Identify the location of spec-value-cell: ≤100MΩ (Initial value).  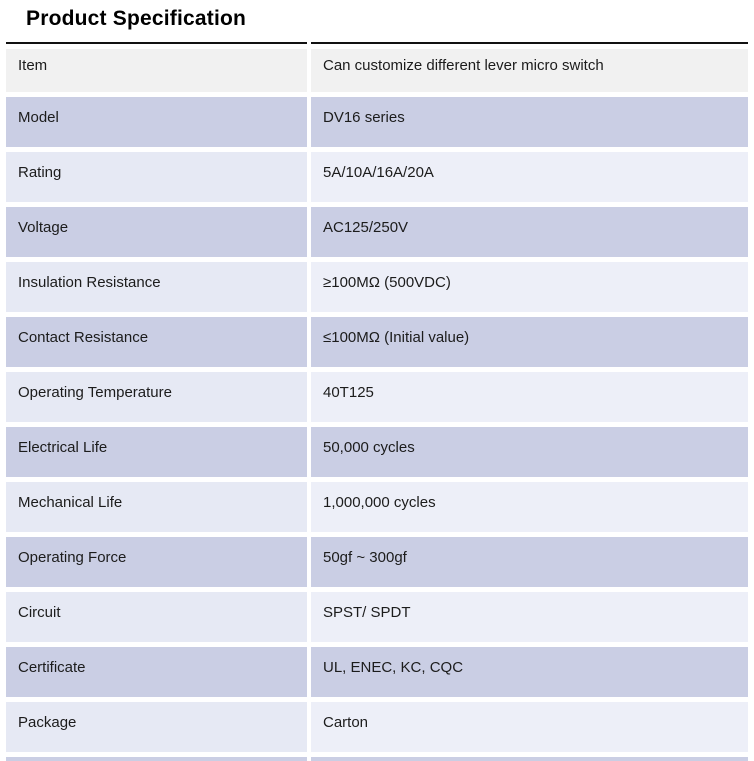
(529, 342).